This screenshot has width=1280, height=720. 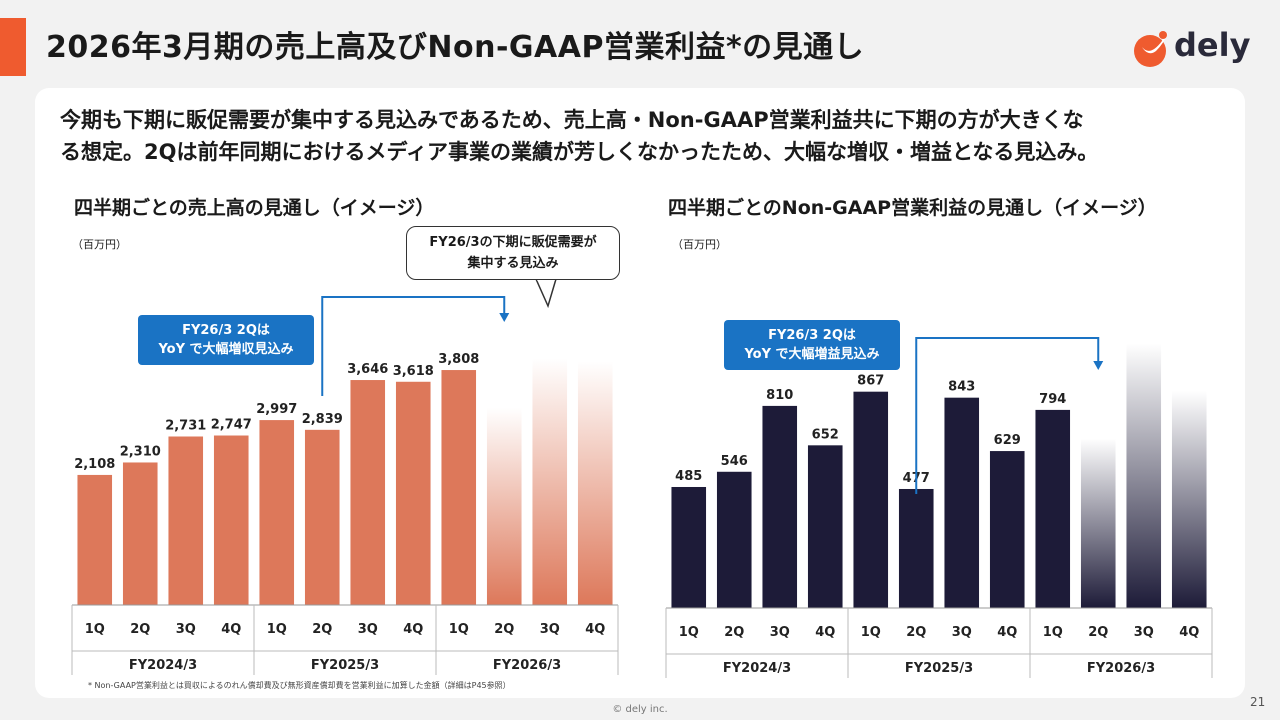 I want to click on profit-yoy-callout: FY26/3 2Qは YoY で大幅増益見込み, so click(x=812, y=345).